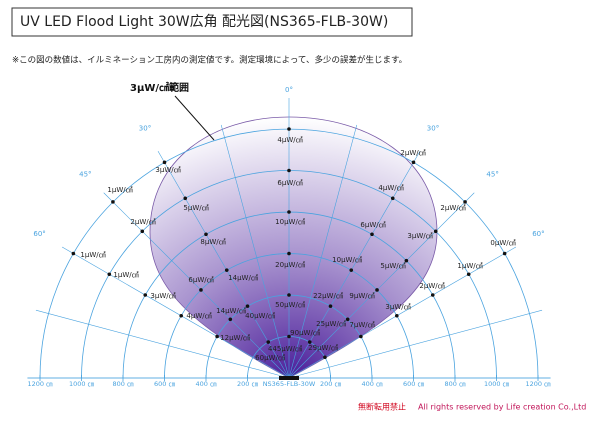  Describe the element at coordinates (159, 87) in the screenshot. I see `range-label: 3μW/㎠範囲` at that location.